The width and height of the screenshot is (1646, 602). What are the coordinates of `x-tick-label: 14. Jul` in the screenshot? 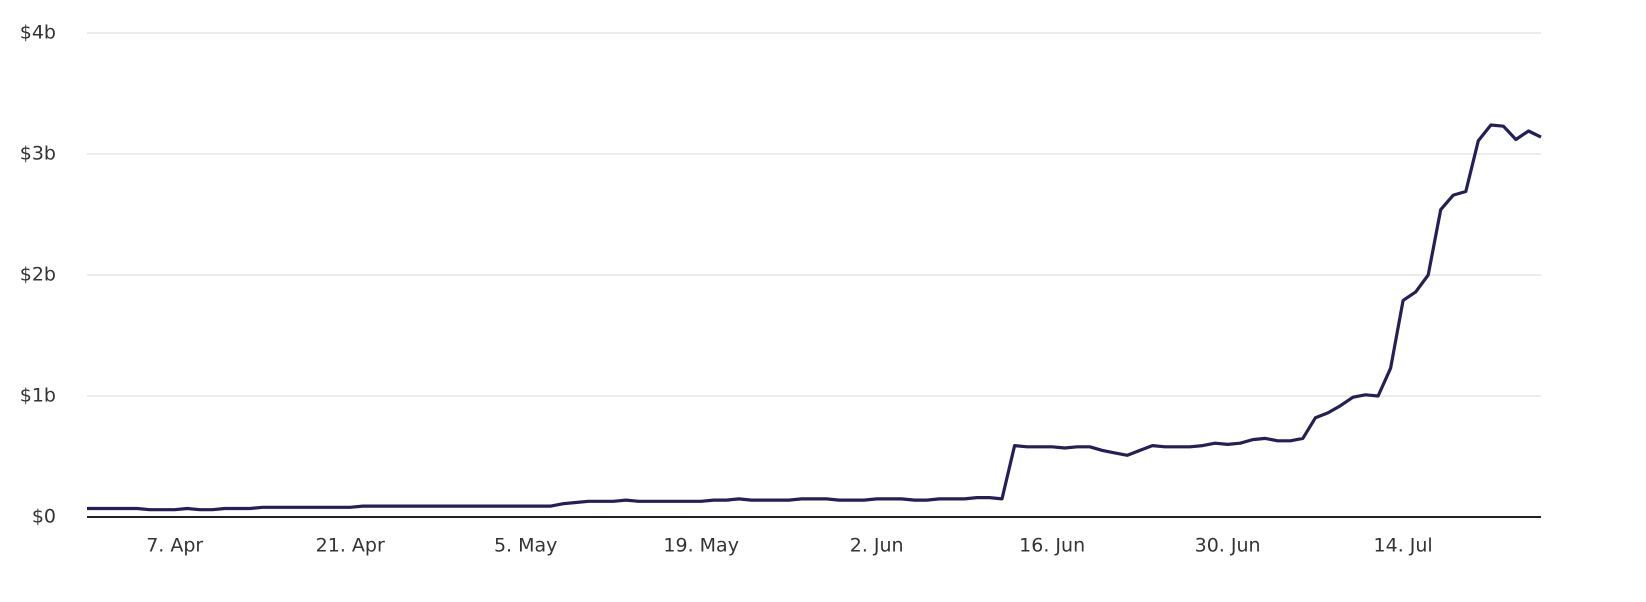 It's located at (1403, 546).